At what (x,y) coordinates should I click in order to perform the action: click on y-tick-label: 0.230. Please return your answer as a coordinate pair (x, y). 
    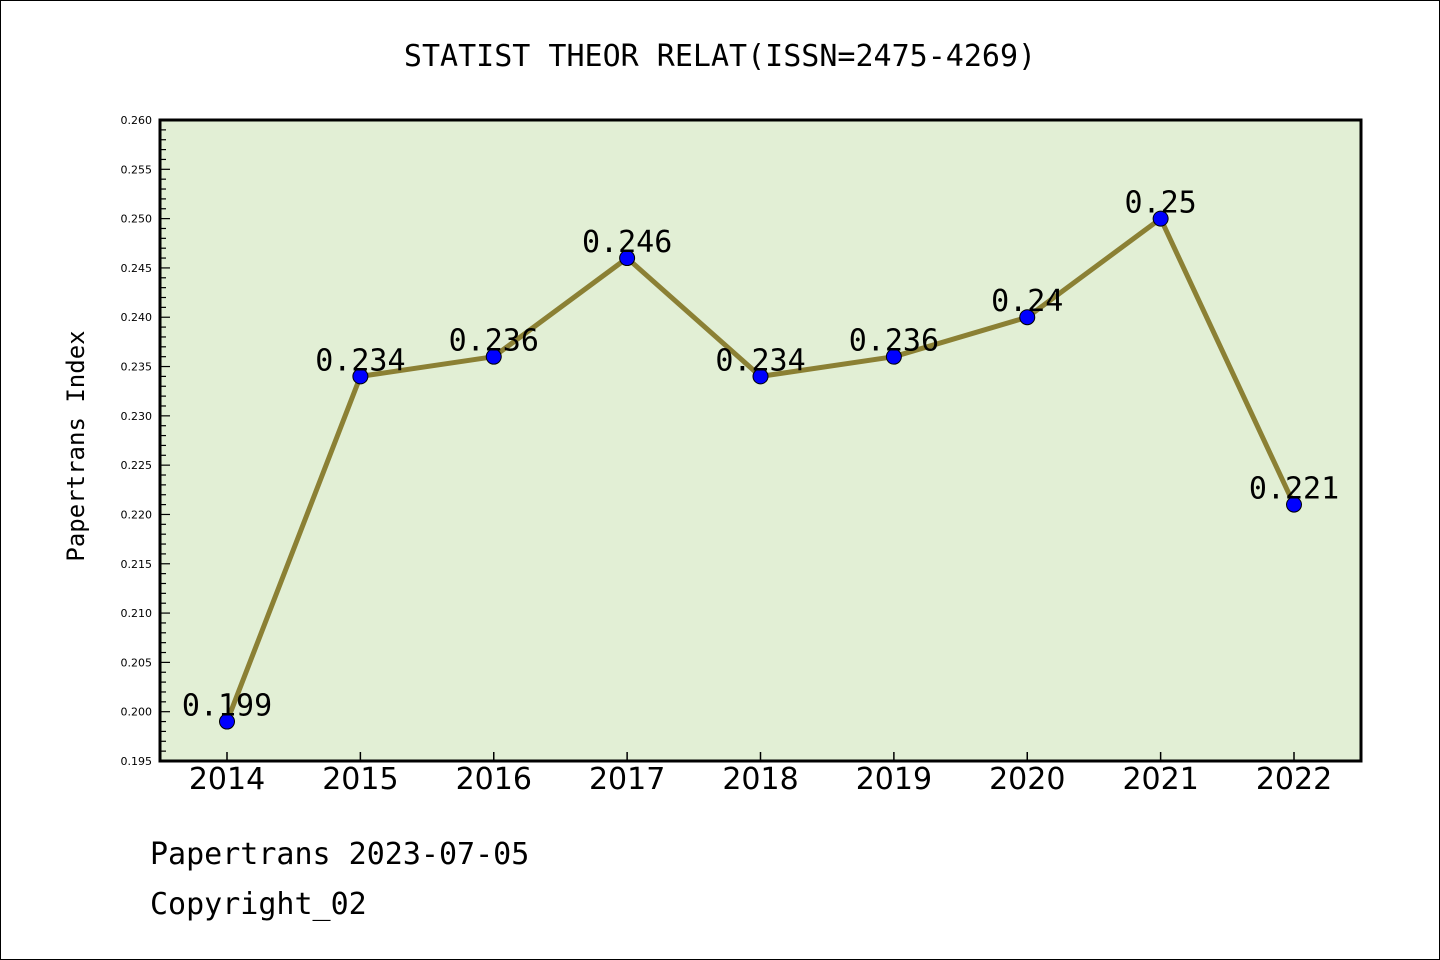
    Looking at the image, I should click on (137, 416).